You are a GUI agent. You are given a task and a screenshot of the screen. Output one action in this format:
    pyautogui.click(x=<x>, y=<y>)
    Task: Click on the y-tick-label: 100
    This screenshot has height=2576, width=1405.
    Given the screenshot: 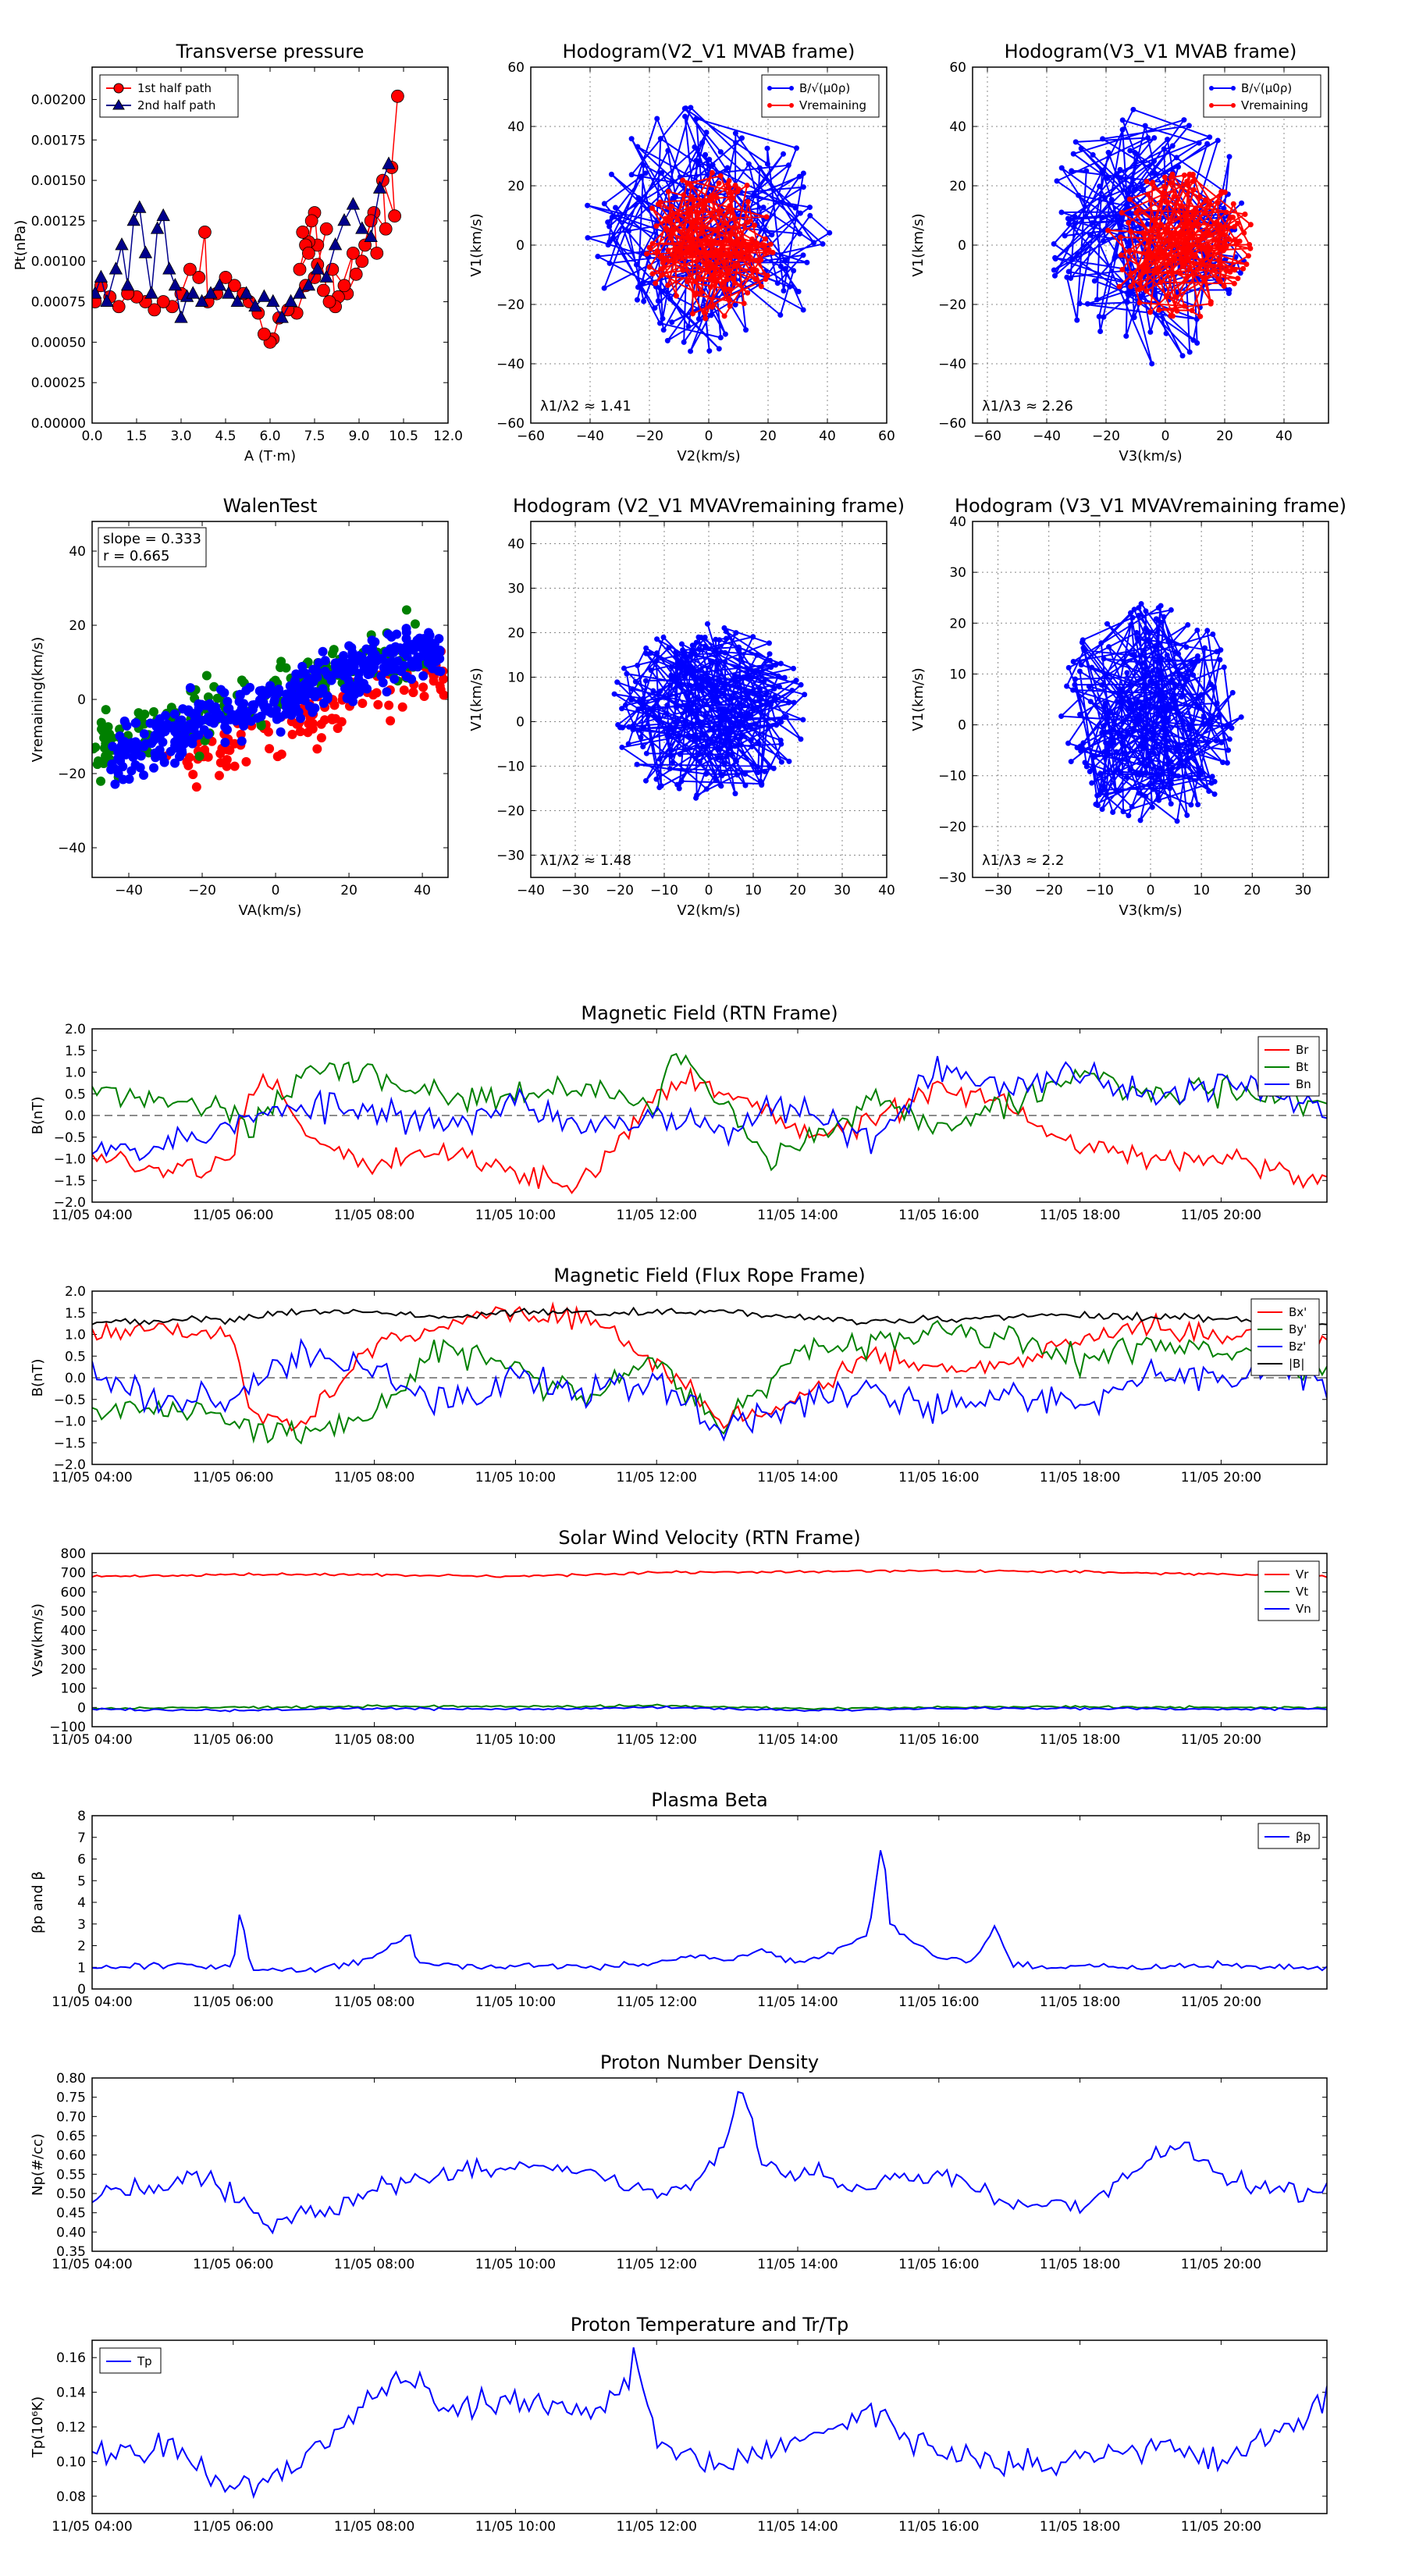 What is the action you would take?
    pyautogui.click(x=73, y=1689)
    